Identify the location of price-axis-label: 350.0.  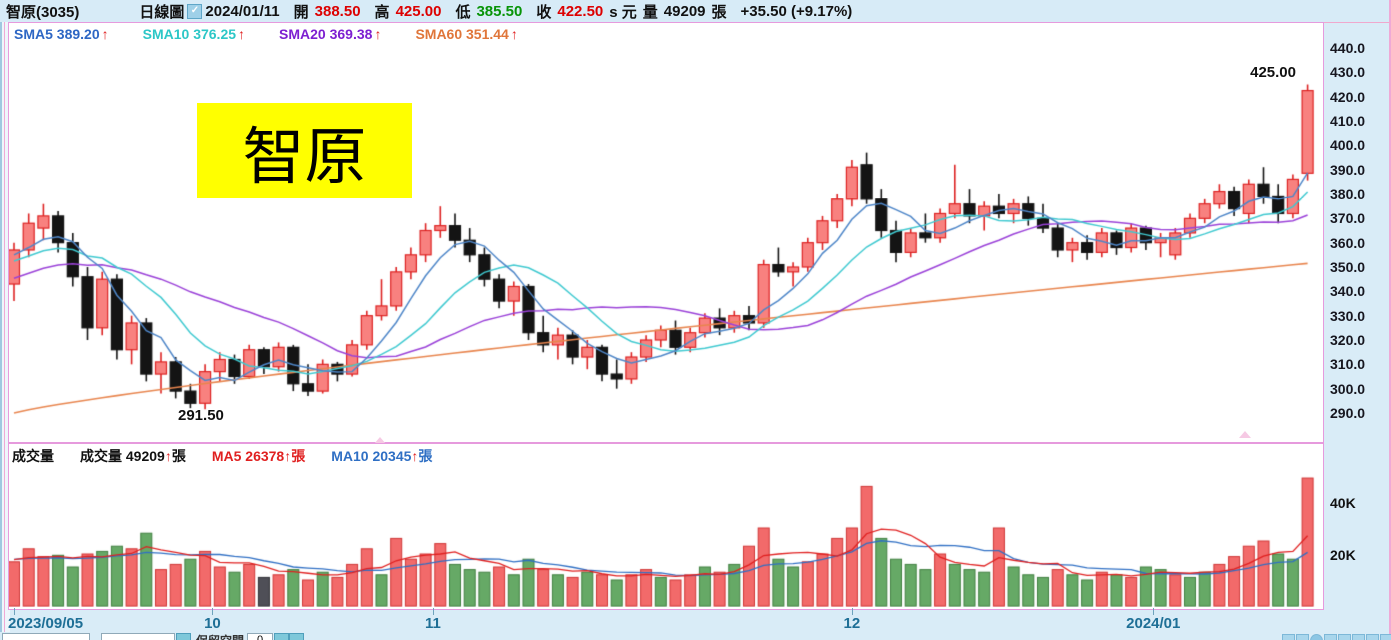
(1348, 266).